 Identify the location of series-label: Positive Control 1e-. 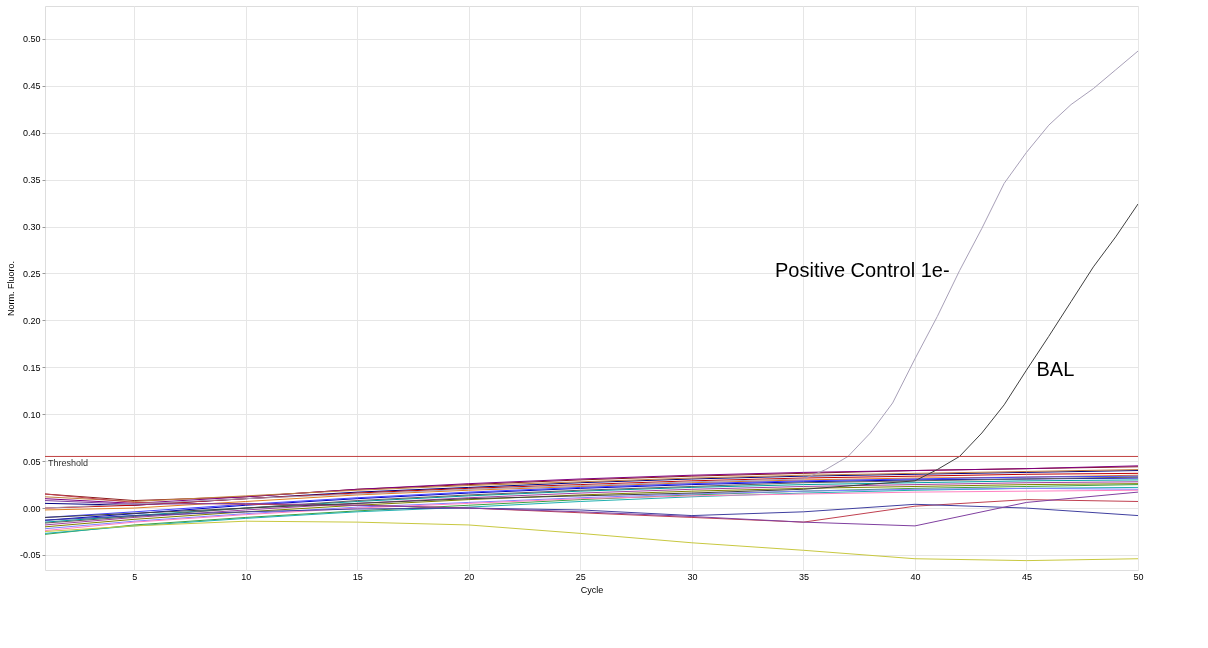
(862, 269).